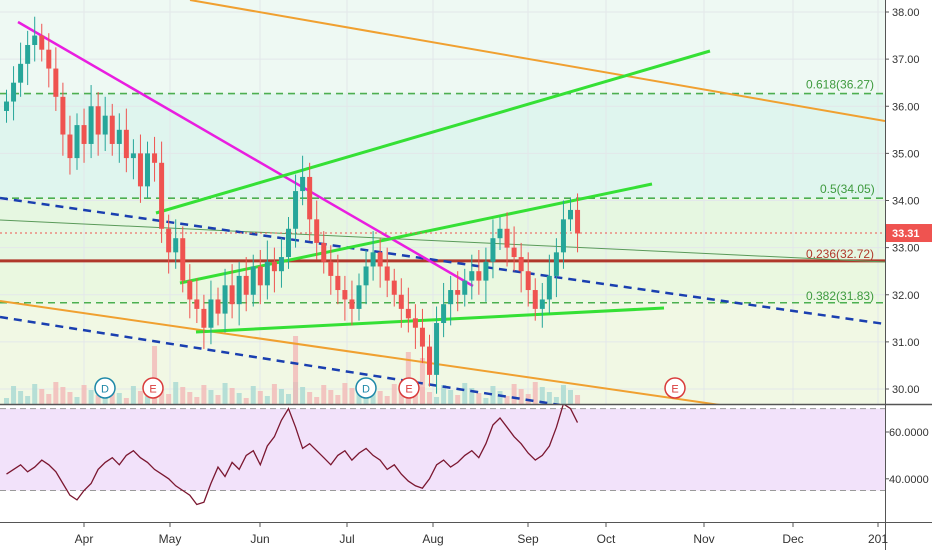 This screenshot has height=555, width=932. What do you see at coordinates (259, 539) in the screenshot?
I see `time-tick-label: Jun` at bounding box center [259, 539].